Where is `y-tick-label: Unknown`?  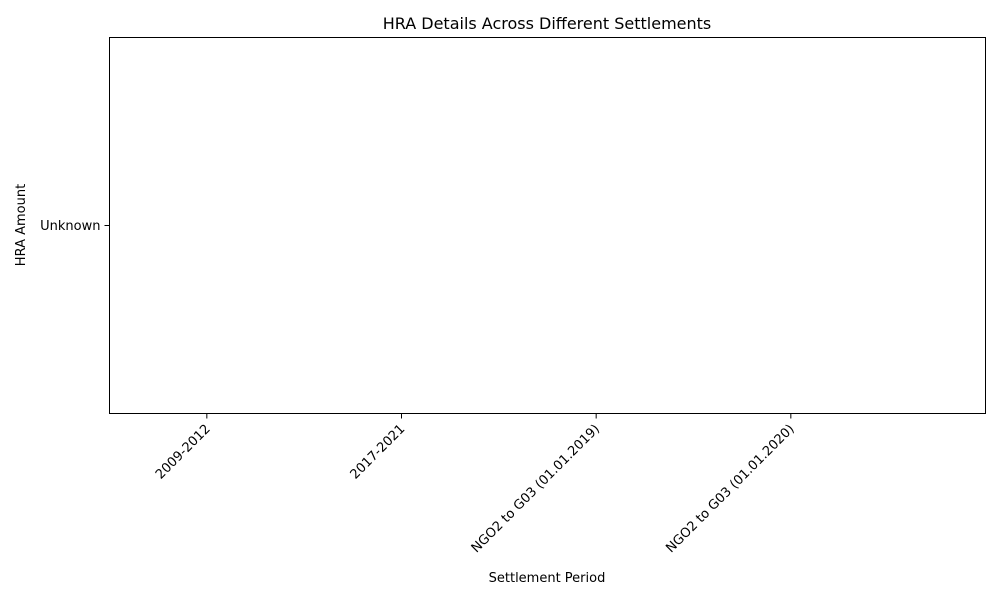
y-tick-label: Unknown is located at coordinates (70, 226).